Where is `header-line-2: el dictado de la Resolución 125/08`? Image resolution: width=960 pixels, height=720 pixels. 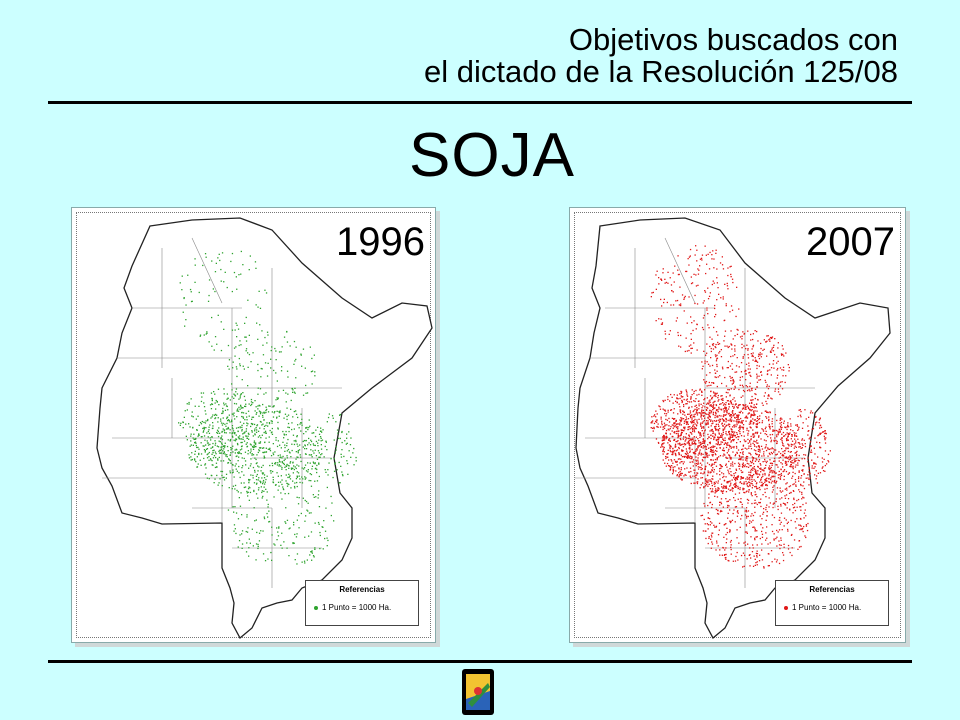
header-line-2: el dictado de la Resolución 125/08 is located at coordinates (661, 71).